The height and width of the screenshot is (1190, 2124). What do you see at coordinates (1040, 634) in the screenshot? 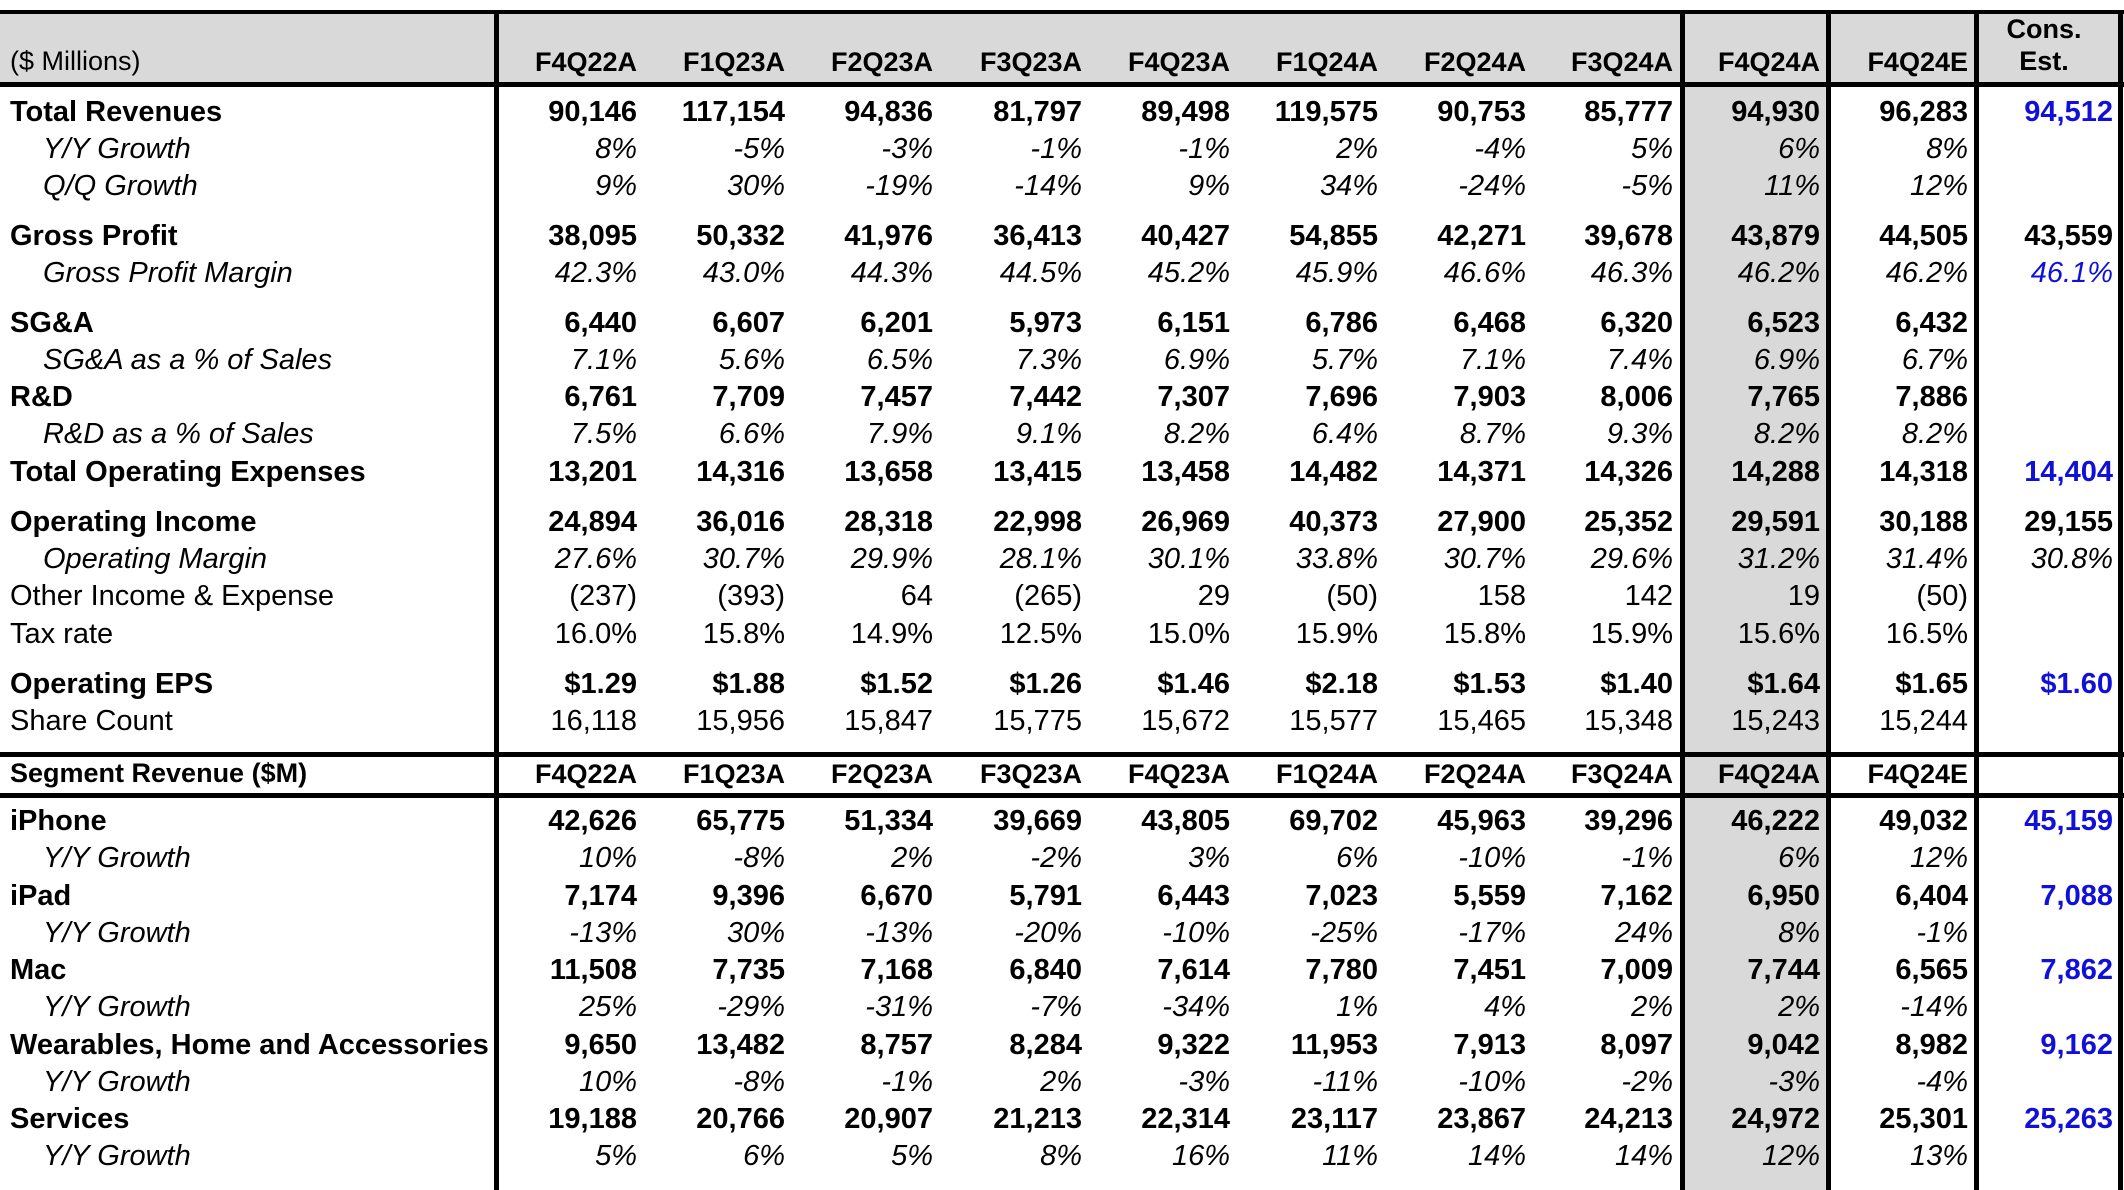
I see `value-cell: 12.5%` at bounding box center [1040, 634].